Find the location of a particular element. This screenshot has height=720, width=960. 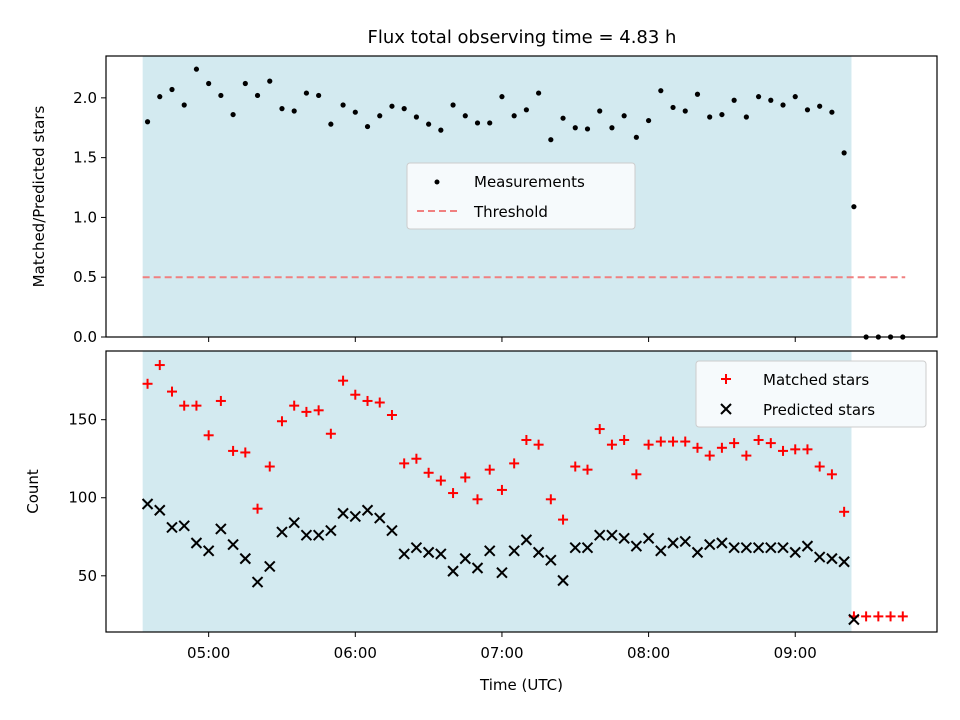

x-tick-label: 07:00 is located at coordinates (501, 653).